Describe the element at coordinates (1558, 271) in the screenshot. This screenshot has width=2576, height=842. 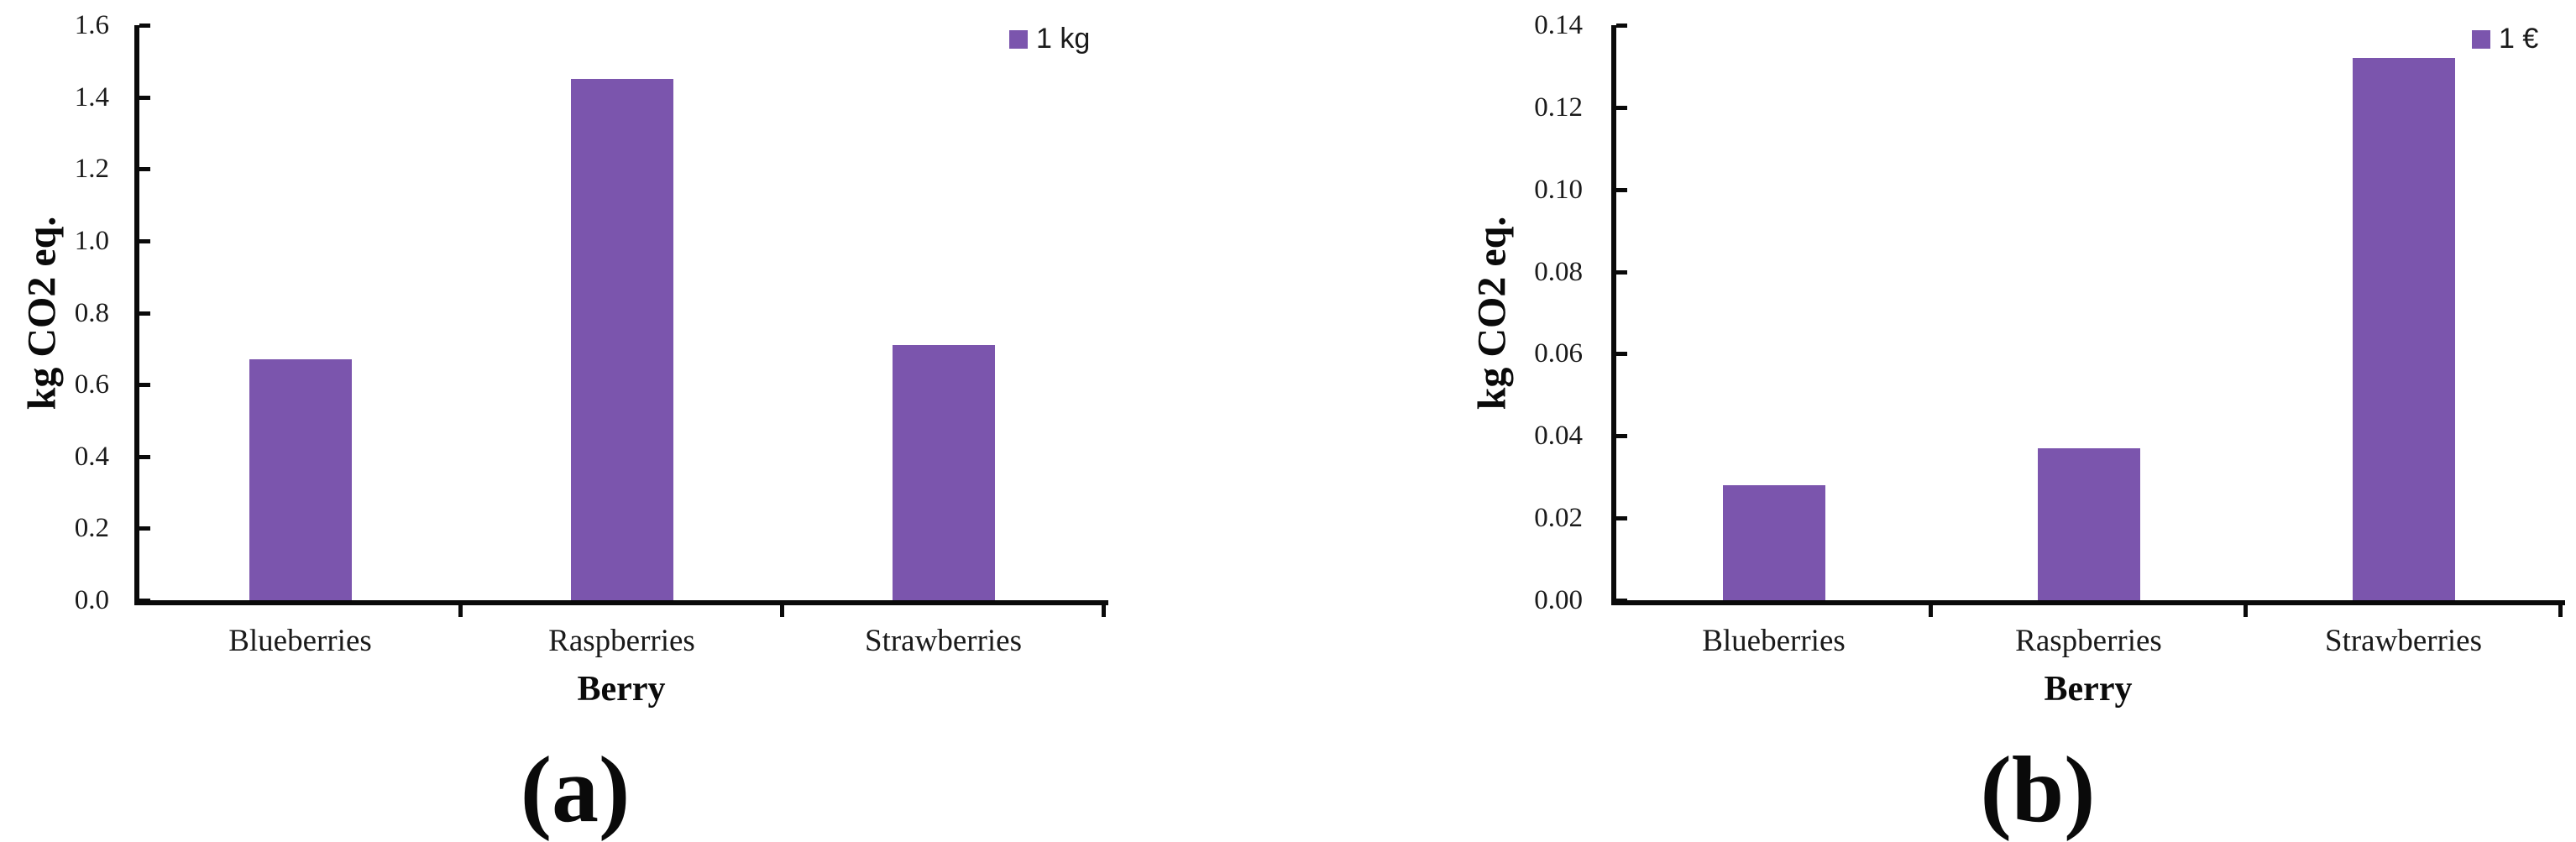
I see `y-tick-label: 0.08` at that location.